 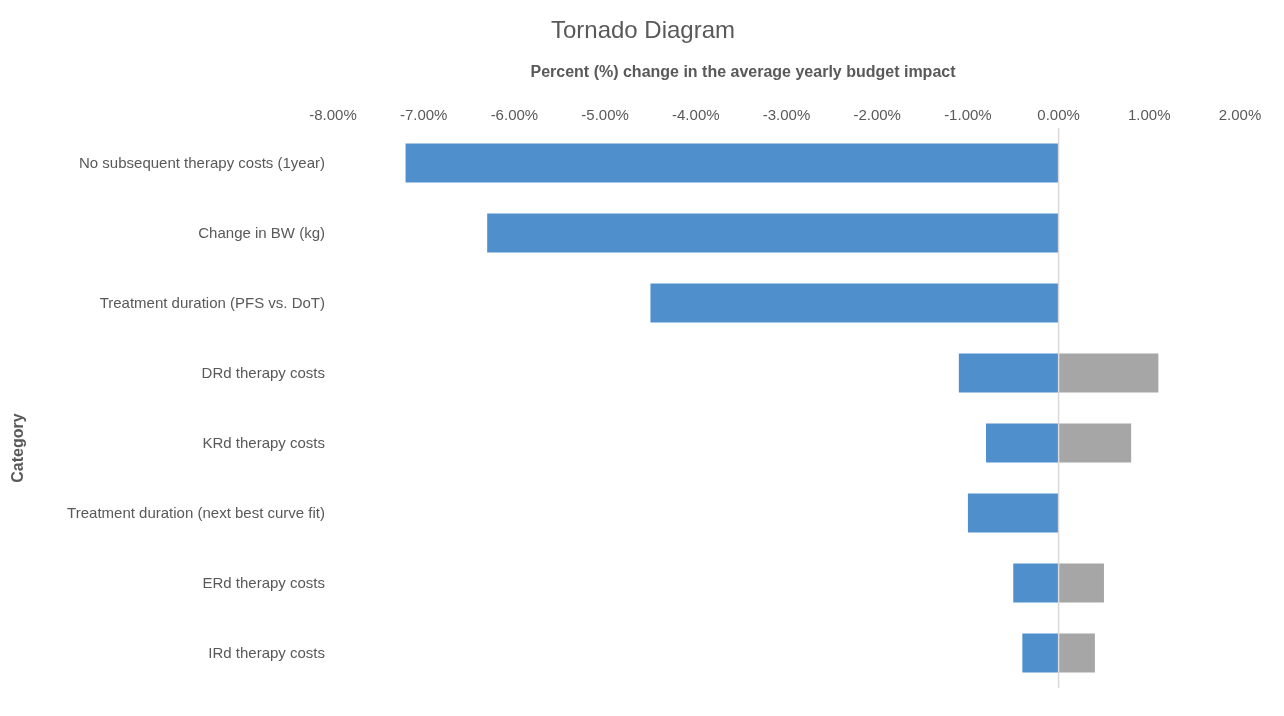 I want to click on x-tick-label: -8.00%, so click(x=333, y=114).